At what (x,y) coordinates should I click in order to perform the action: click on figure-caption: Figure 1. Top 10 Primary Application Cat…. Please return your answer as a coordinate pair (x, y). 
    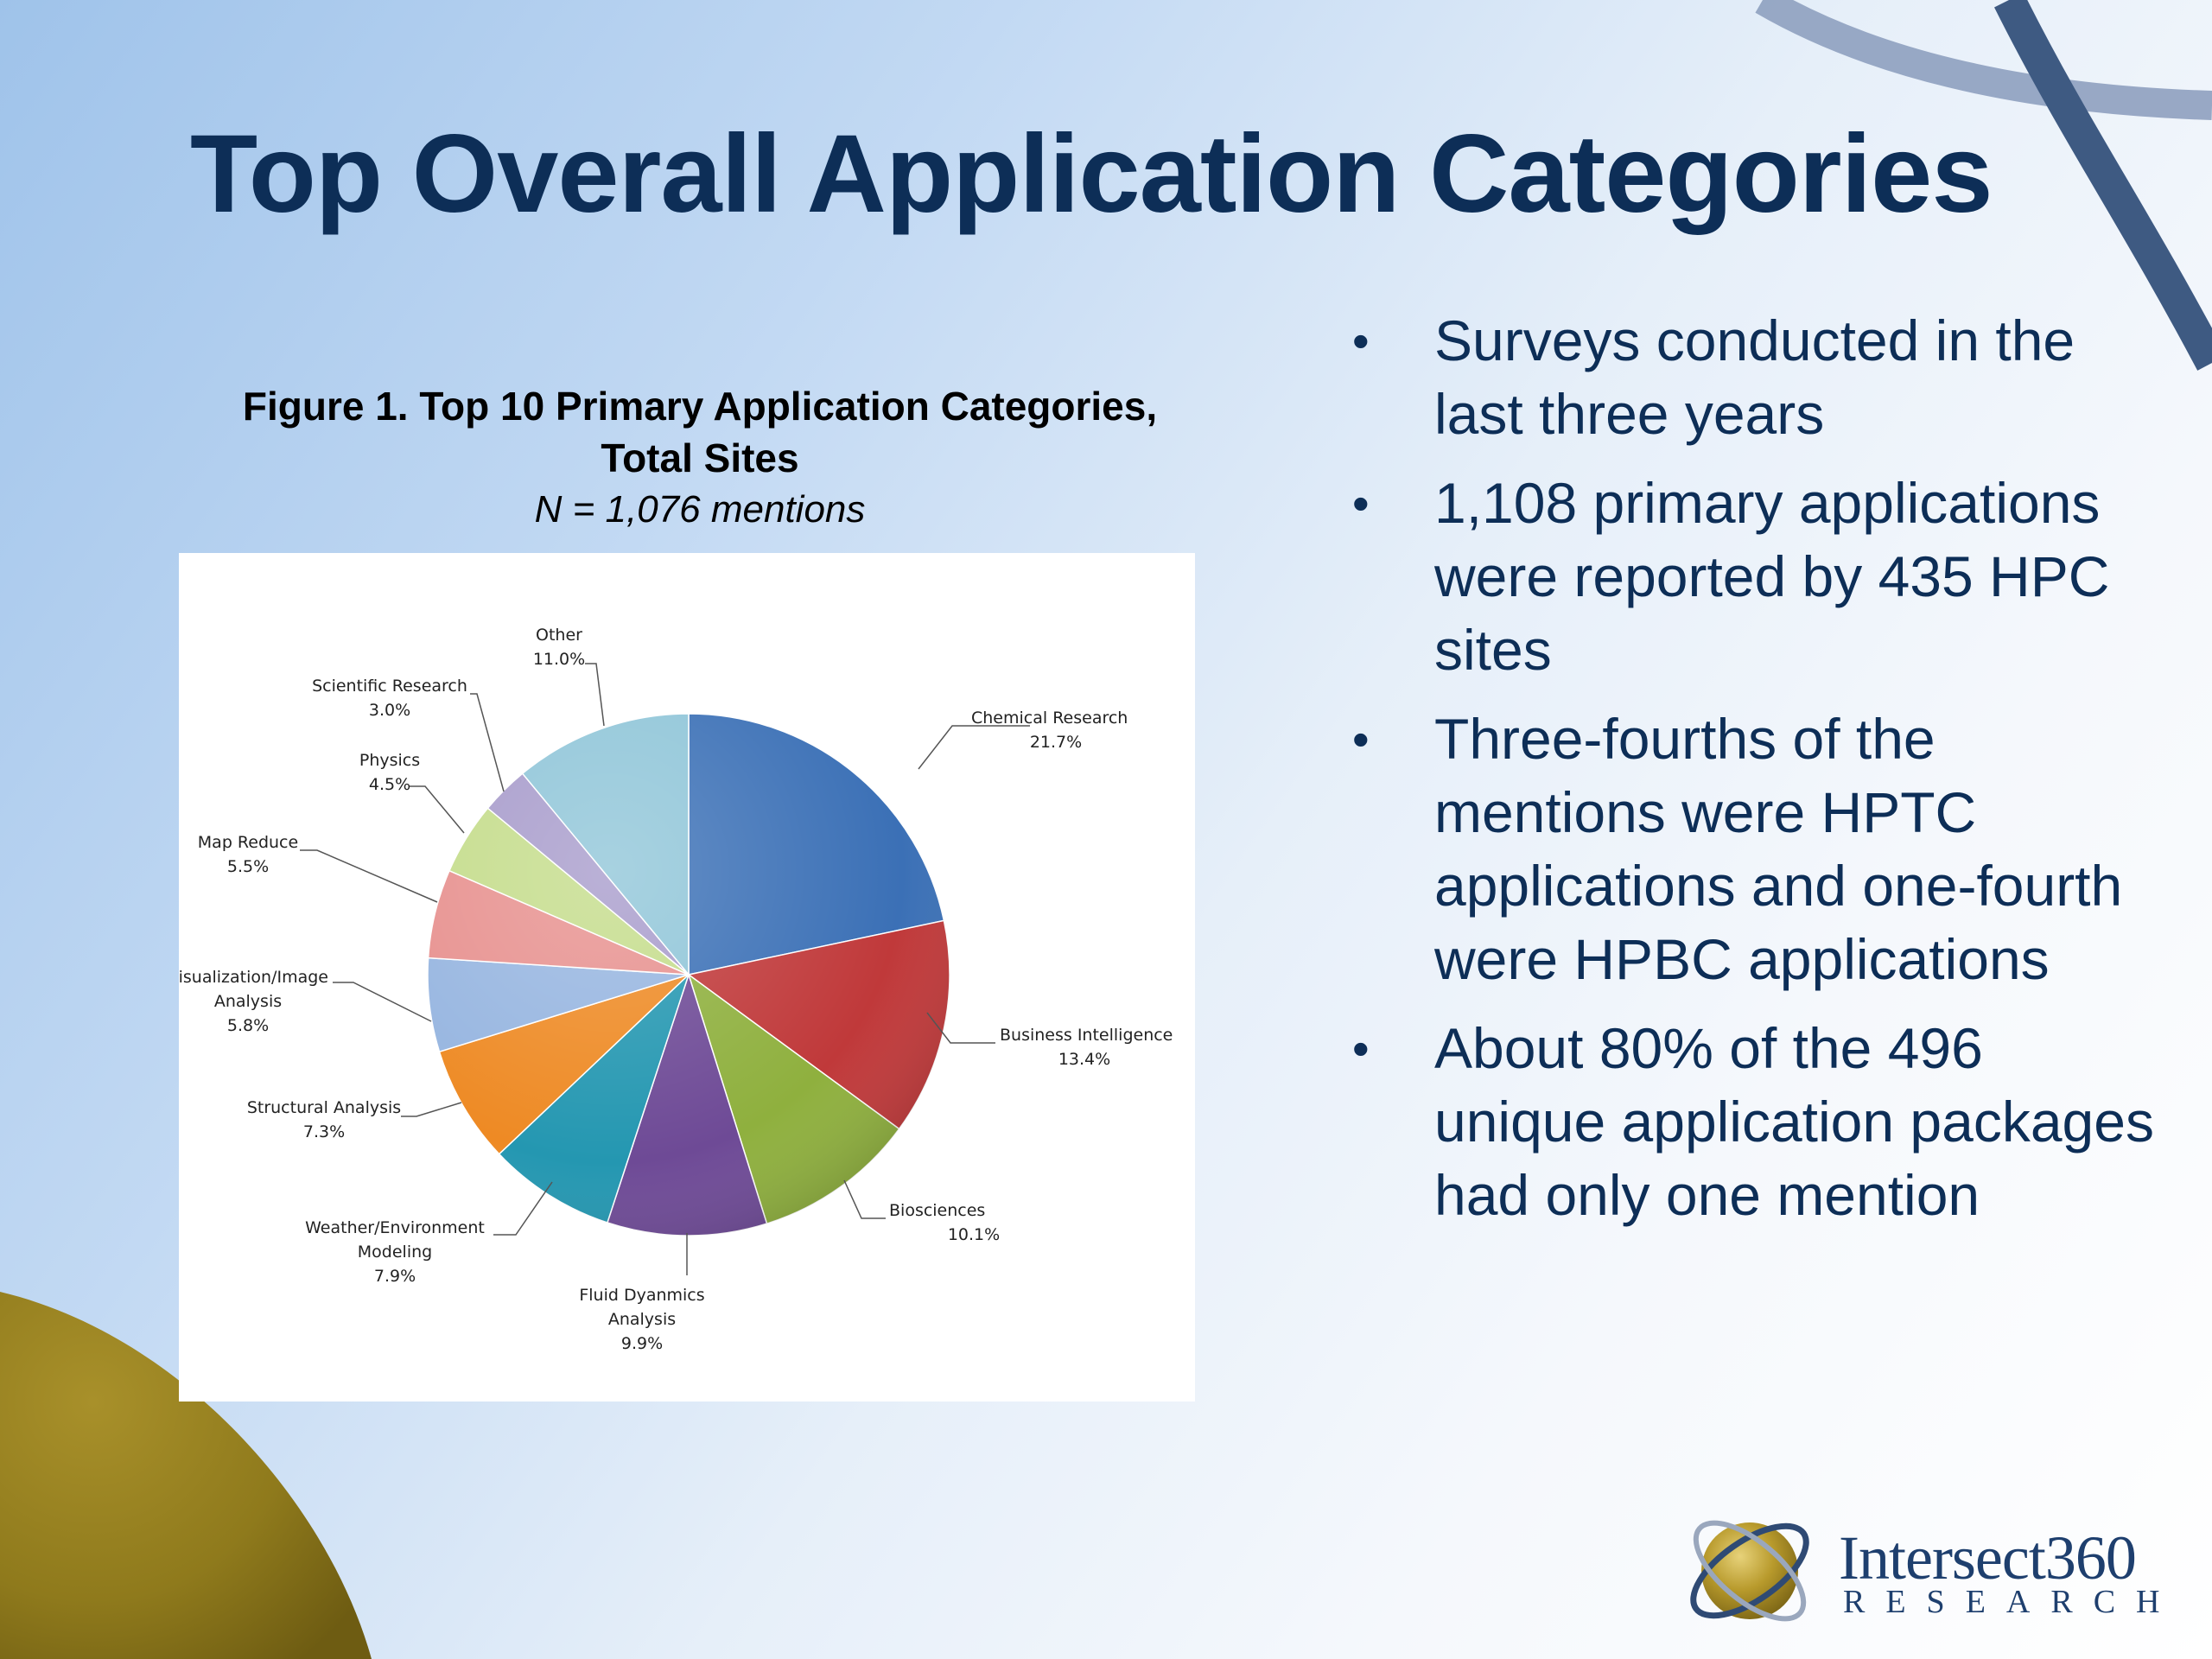
    Looking at the image, I should click on (700, 458).